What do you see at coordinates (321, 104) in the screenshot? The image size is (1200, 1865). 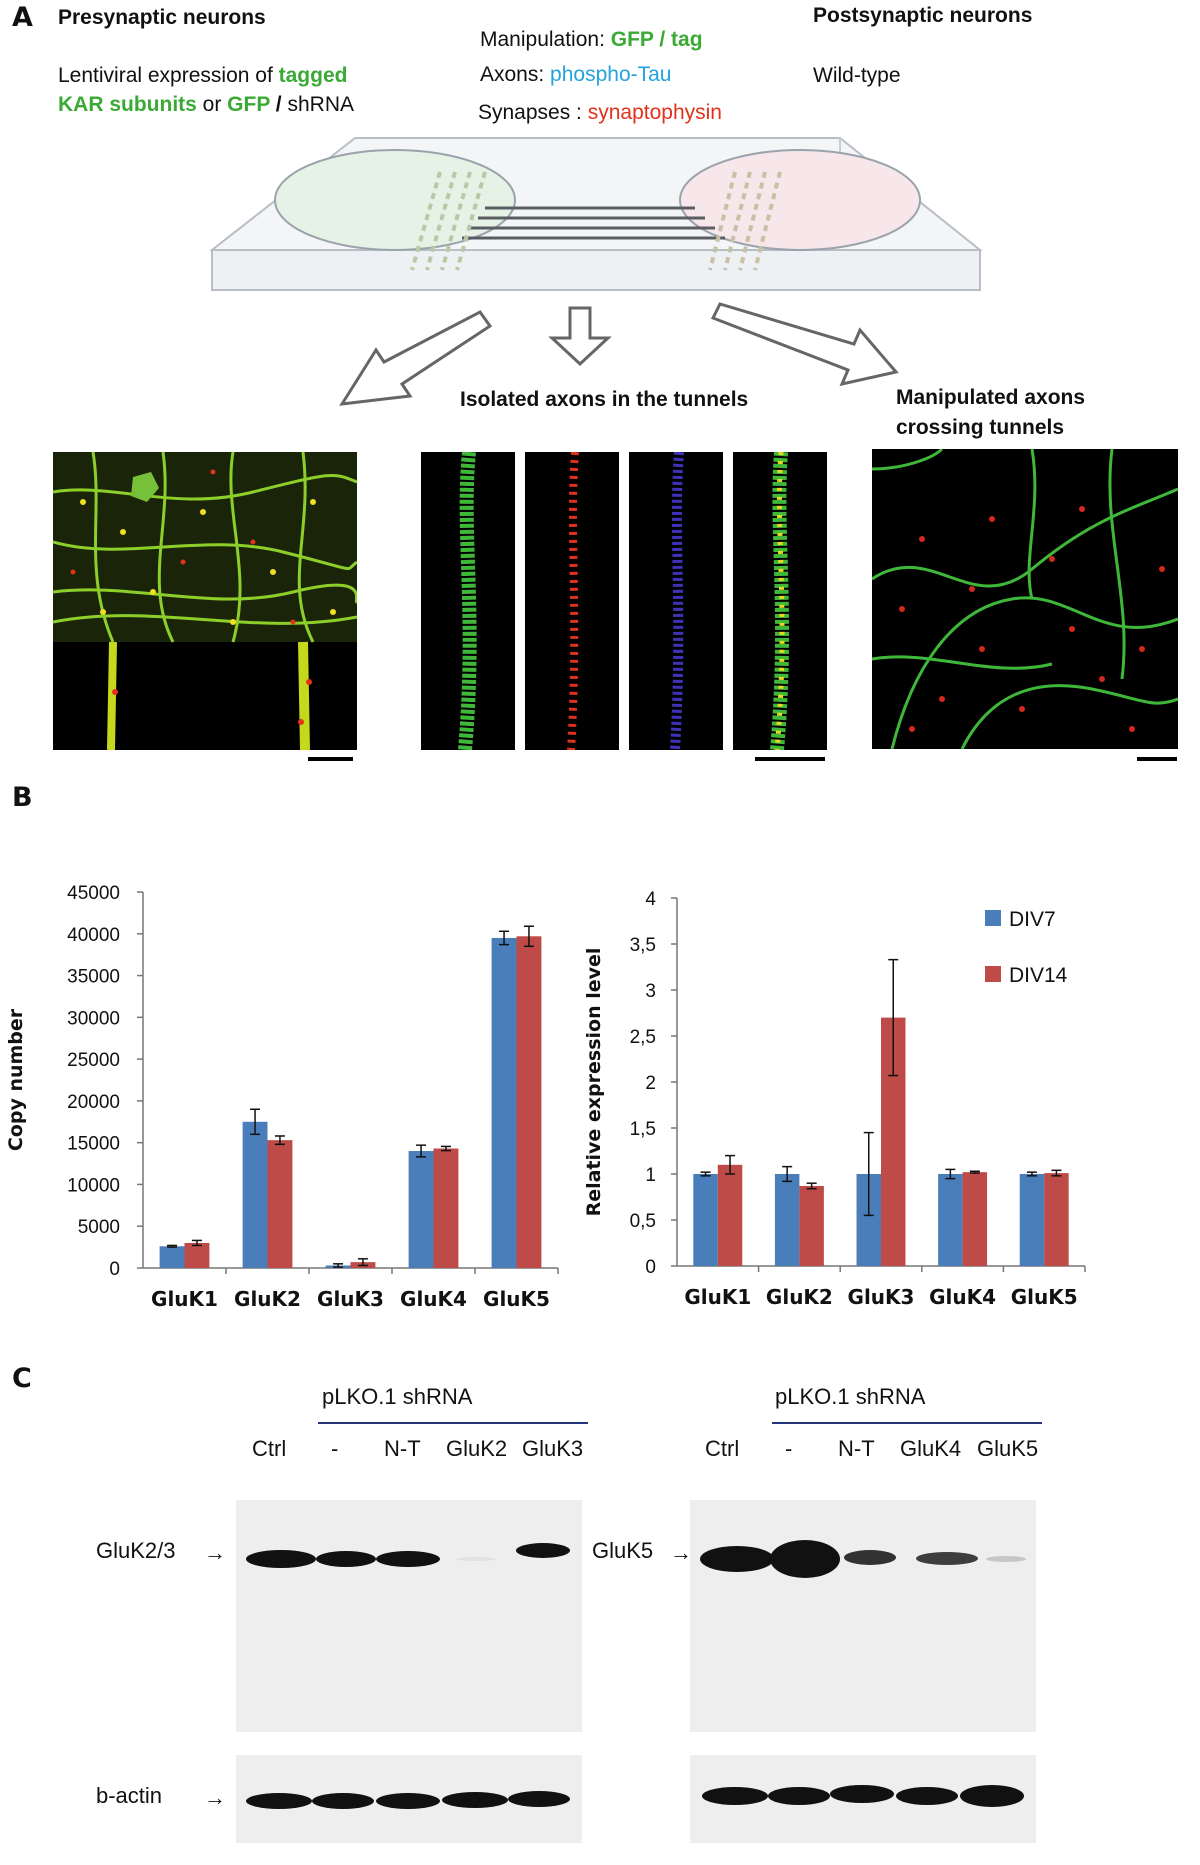 I see `pre-line2-shrna: shRNA` at bounding box center [321, 104].